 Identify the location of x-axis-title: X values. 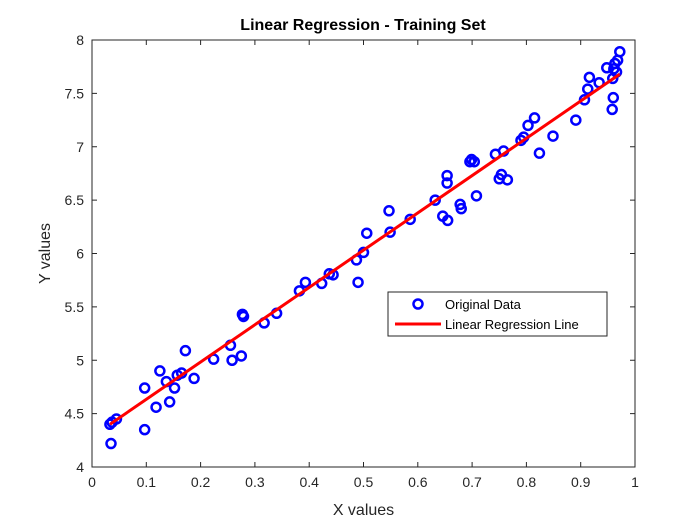
(363, 510).